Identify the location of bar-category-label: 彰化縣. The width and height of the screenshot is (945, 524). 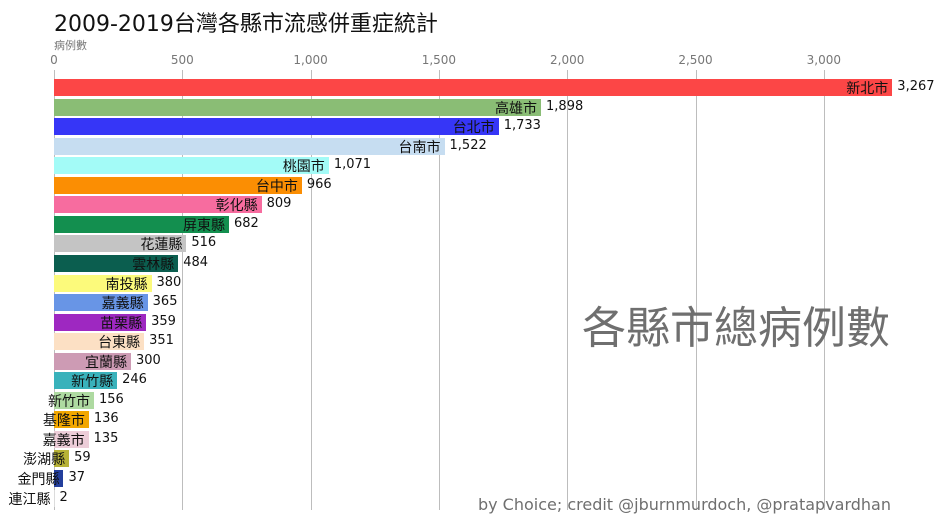
(236, 206).